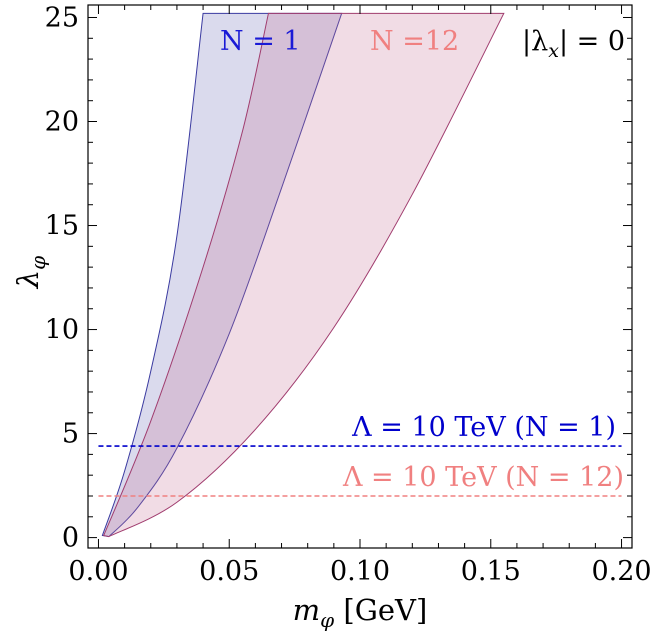 This screenshot has width=650, height=633. I want to click on series-label-n12: N =12, so click(414, 41).